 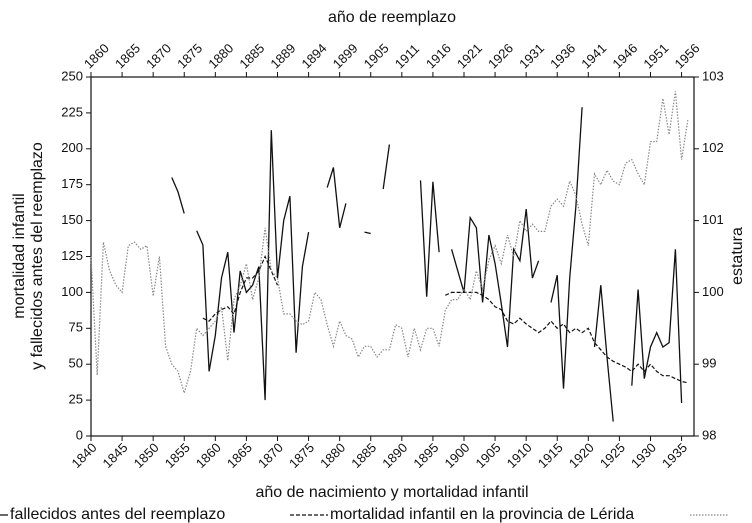 What do you see at coordinates (72, 291) in the screenshot?
I see `y-tick-label: 100` at bounding box center [72, 291].